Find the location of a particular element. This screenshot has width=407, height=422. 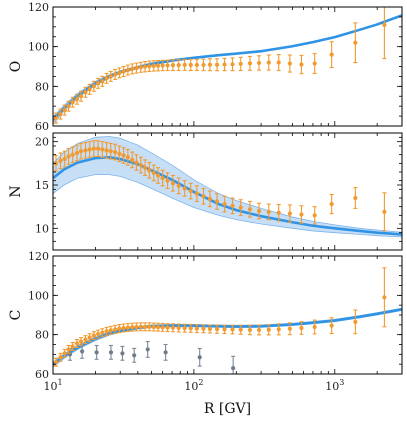

x-tick-label: 10³ is located at coordinates (334, 385).